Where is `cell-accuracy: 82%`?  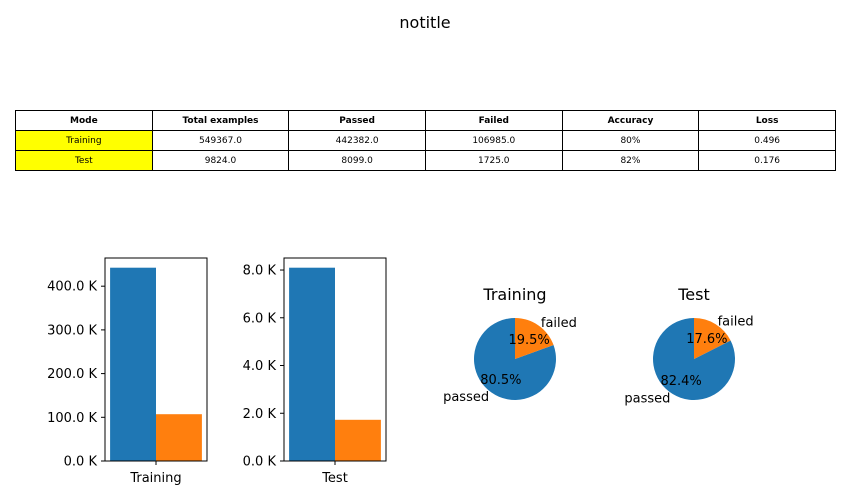
cell-accuracy: 82% is located at coordinates (630, 160).